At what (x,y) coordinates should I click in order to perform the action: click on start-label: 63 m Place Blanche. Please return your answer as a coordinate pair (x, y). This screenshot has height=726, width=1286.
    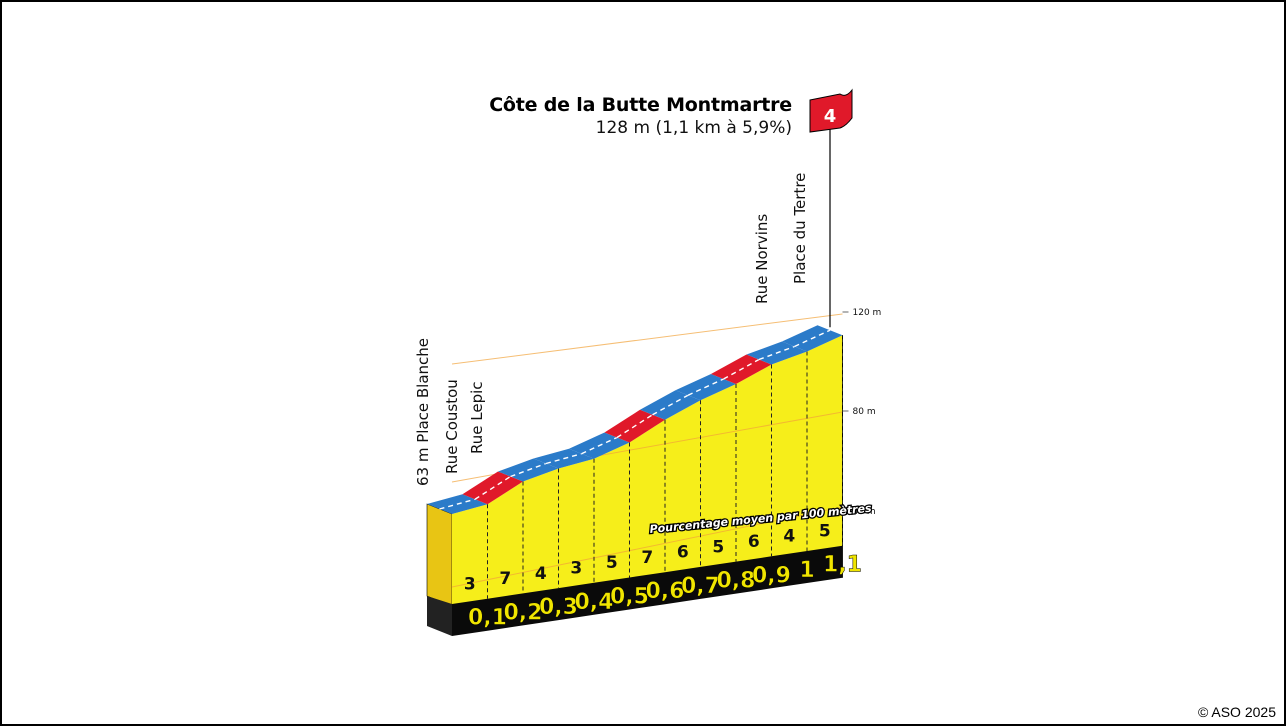
    Looking at the image, I should click on (423, 412).